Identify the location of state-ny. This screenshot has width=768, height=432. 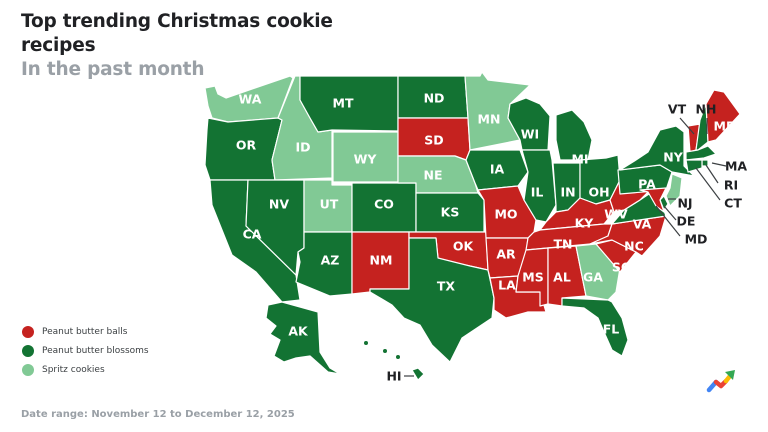
(657, 151).